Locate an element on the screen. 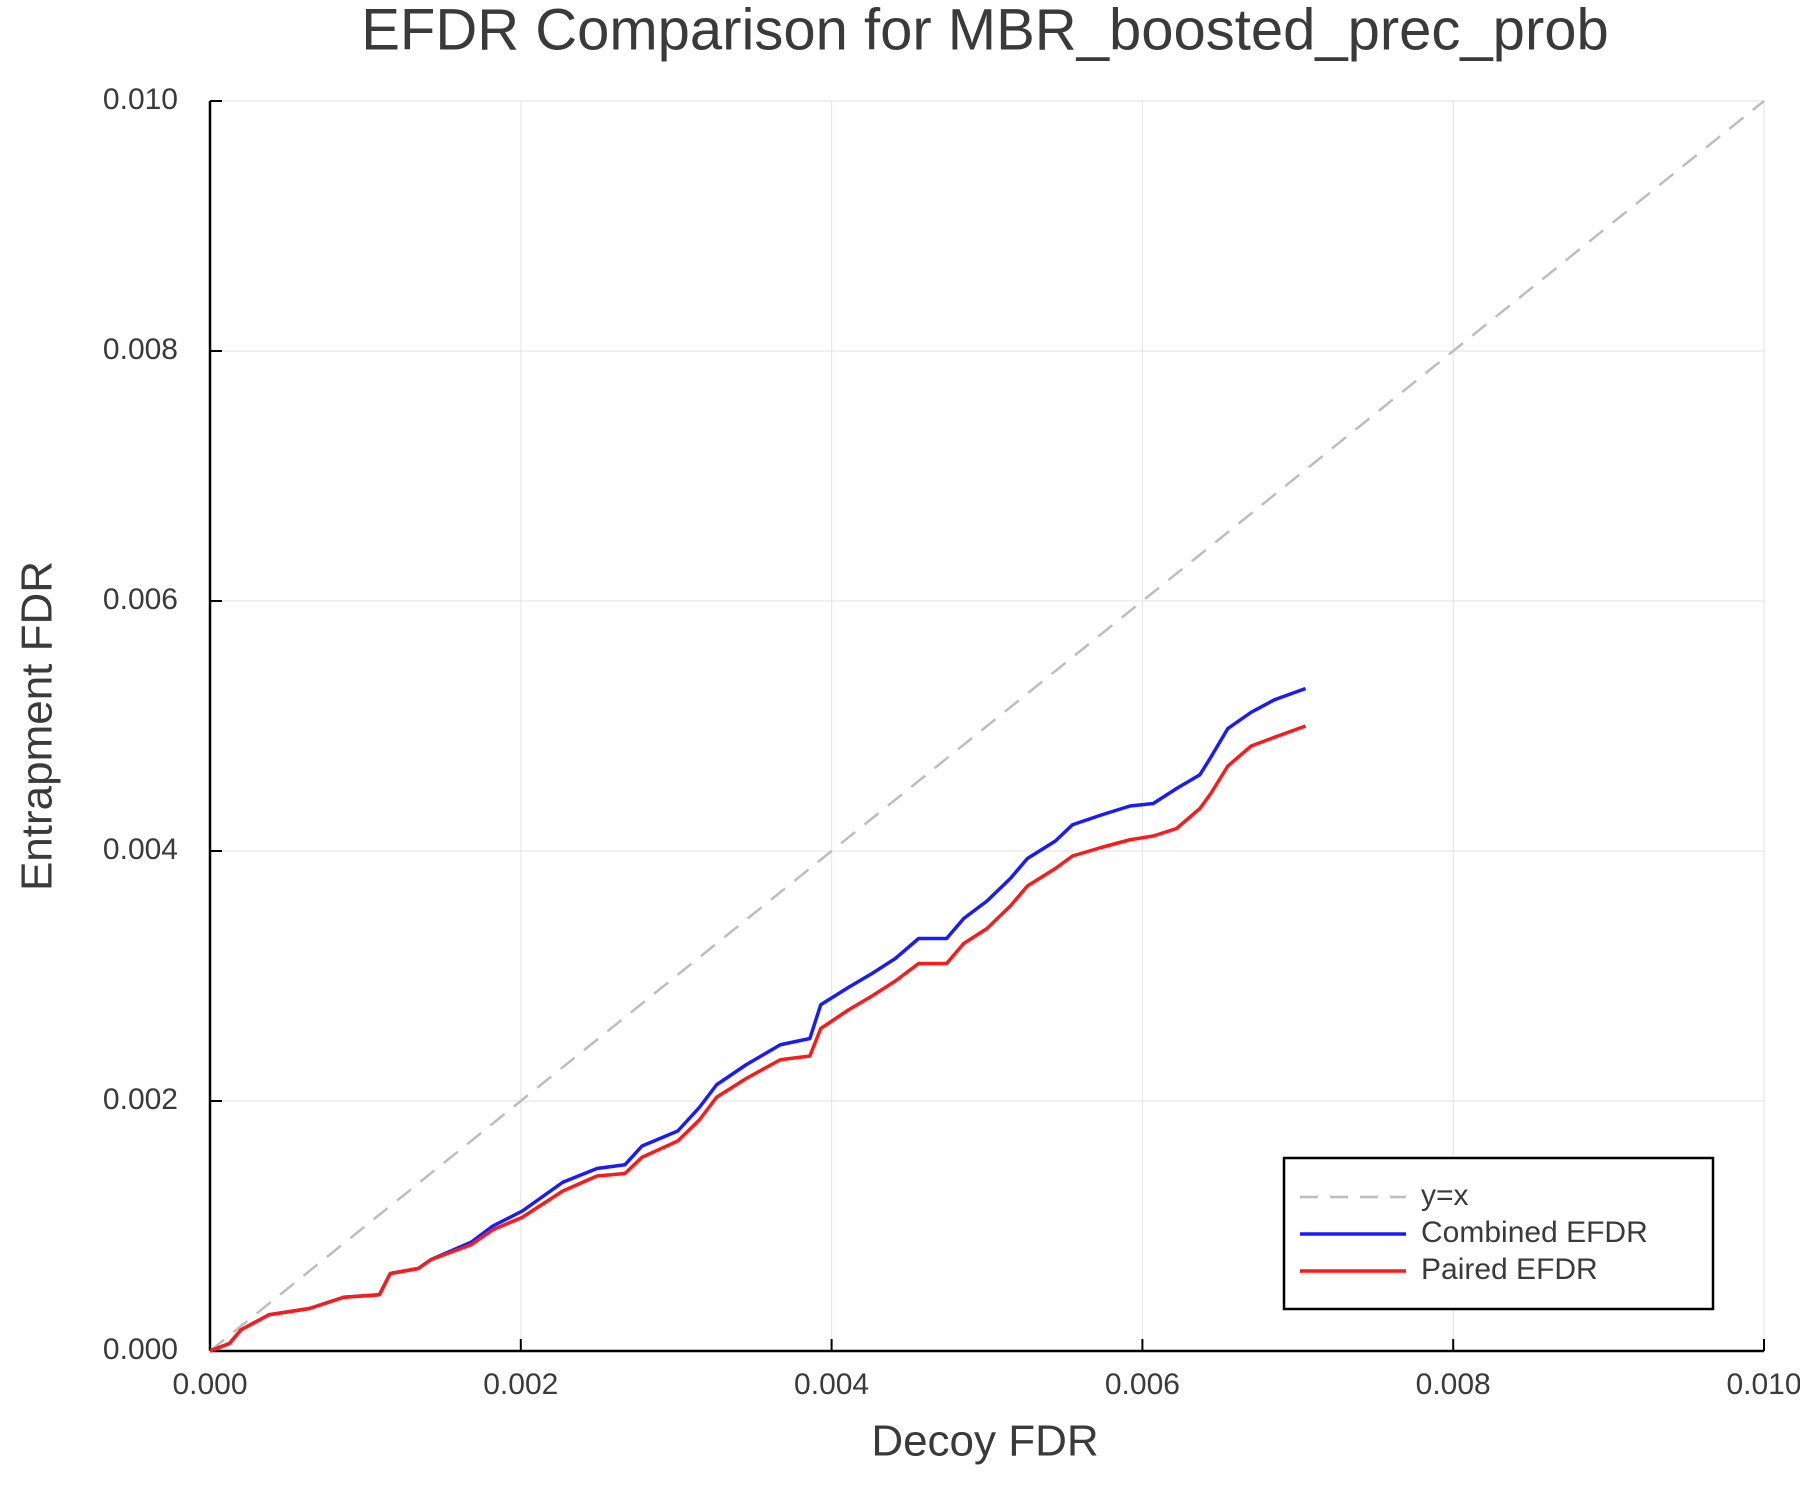 This screenshot has width=1800, height=1500. y-tick-label: 0.004 is located at coordinates (140, 849).